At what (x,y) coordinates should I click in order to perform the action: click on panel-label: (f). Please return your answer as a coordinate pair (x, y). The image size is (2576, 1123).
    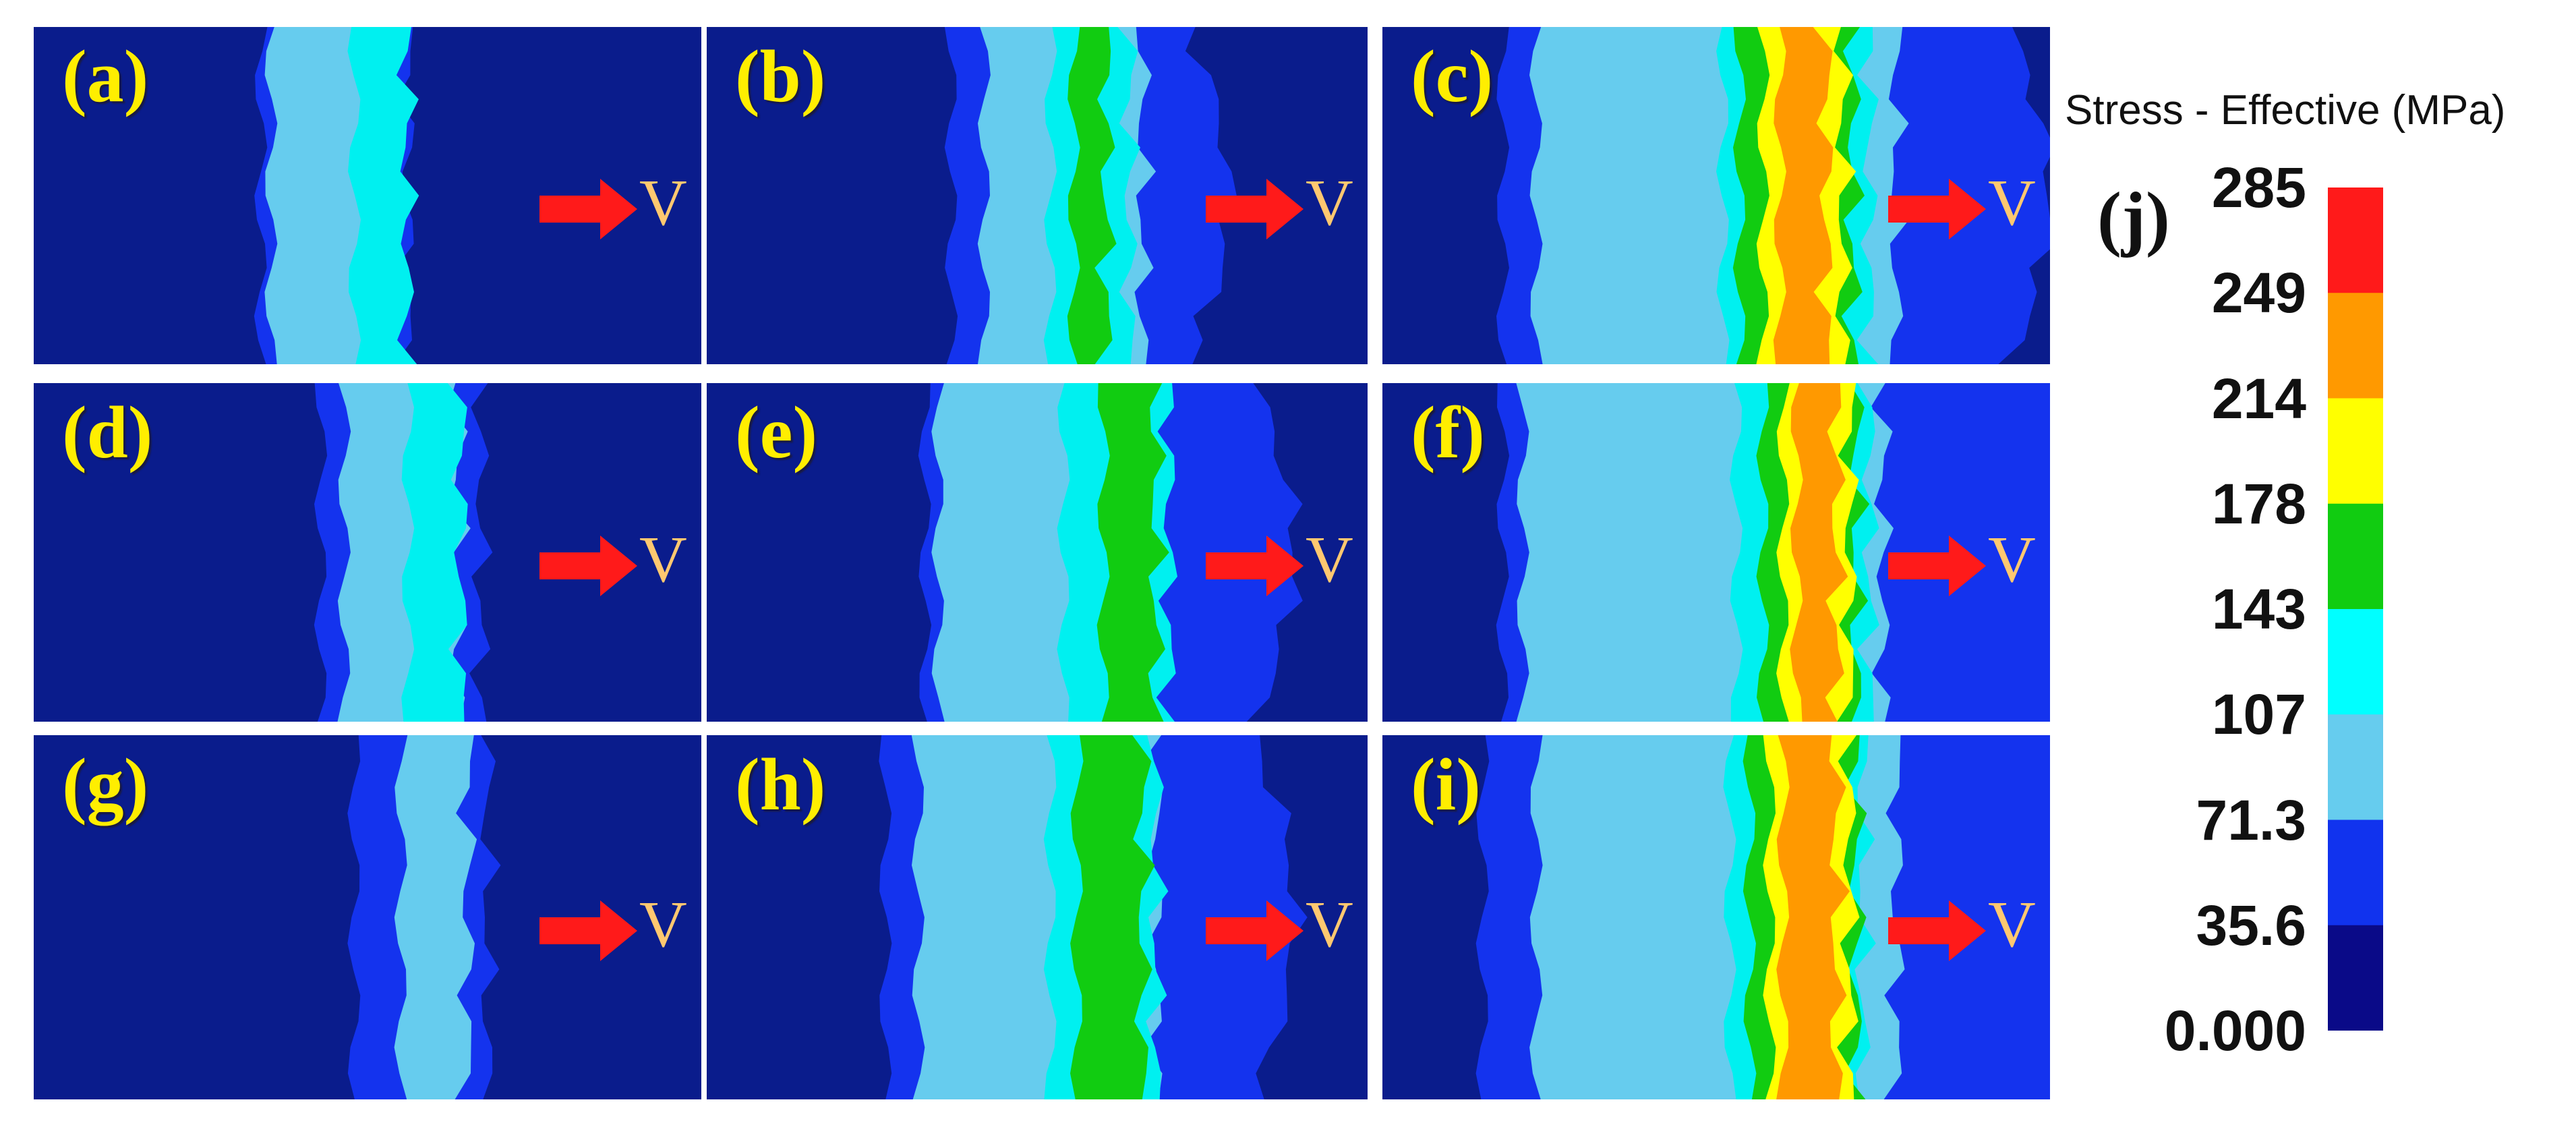
    Looking at the image, I should click on (1448, 432).